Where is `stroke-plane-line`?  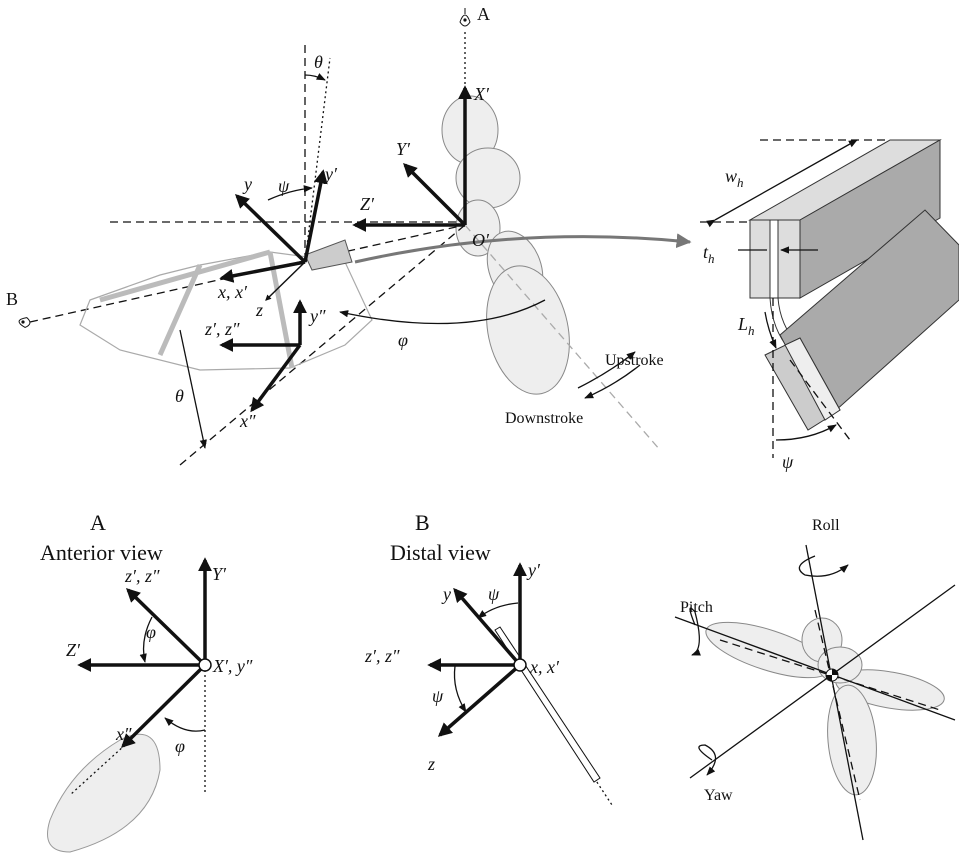 stroke-plane-line is located at coordinates (562, 337).